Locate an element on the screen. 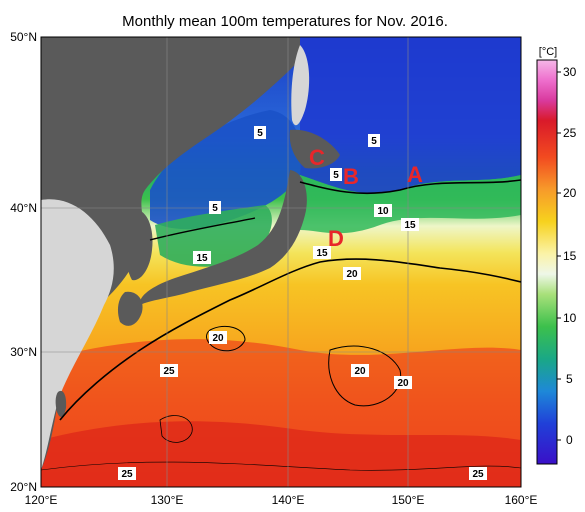 This screenshot has width=585, height=512. lat-tick-label: 20°N is located at coordinates (23, 487).